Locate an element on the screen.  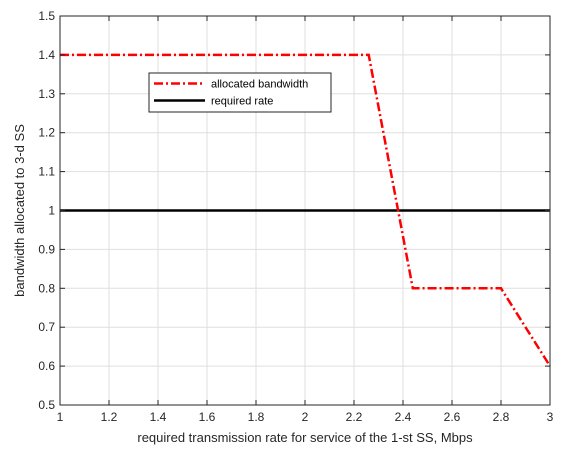
y-tick-label: 1.2 is located at coordinates (46, 133).